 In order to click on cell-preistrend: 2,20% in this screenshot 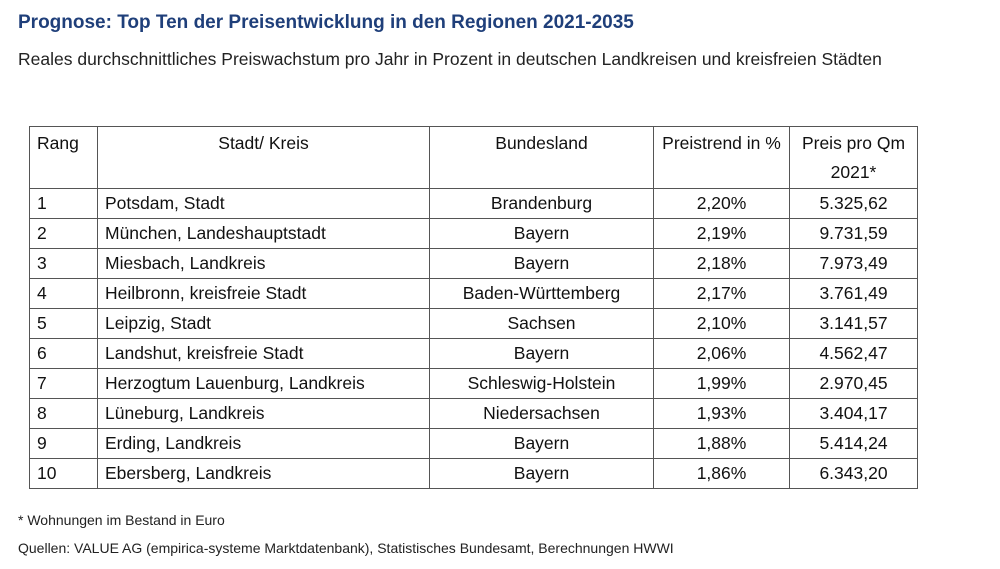, I will do `click(721, 203)`.